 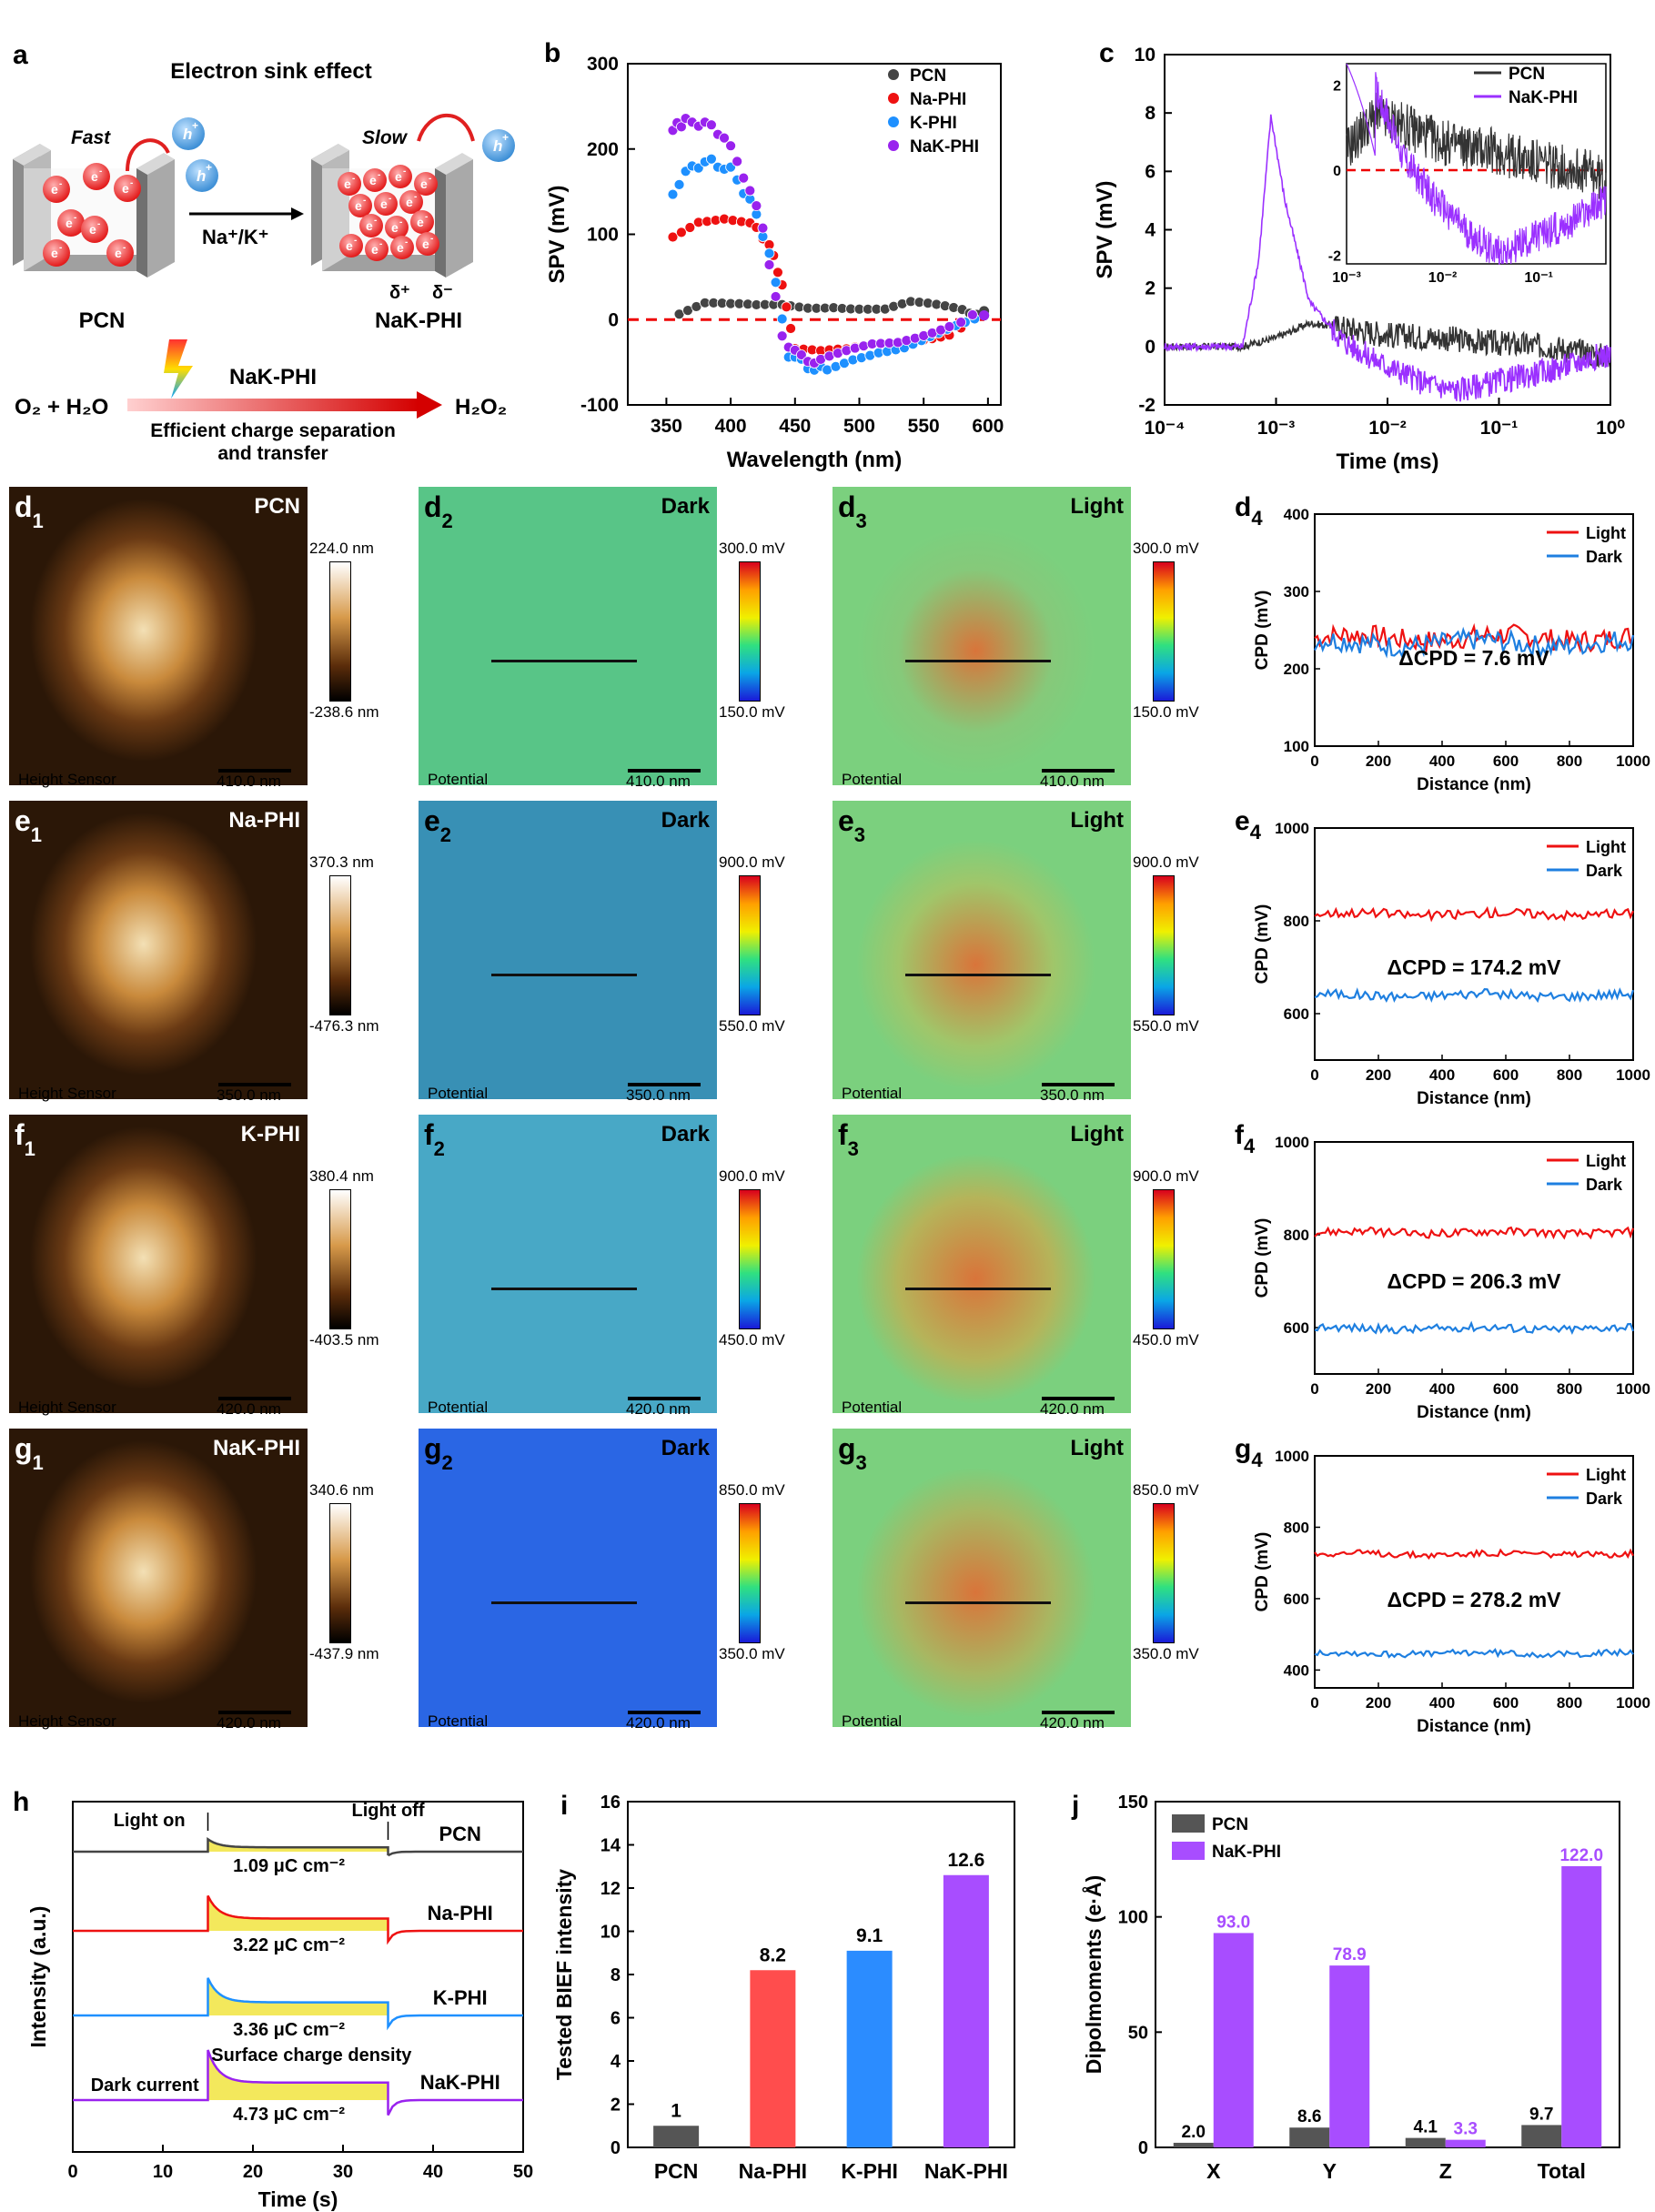 I want to click on surface-charge-value: 3.36 μC cm⁻², so click(x=289, y=2030).